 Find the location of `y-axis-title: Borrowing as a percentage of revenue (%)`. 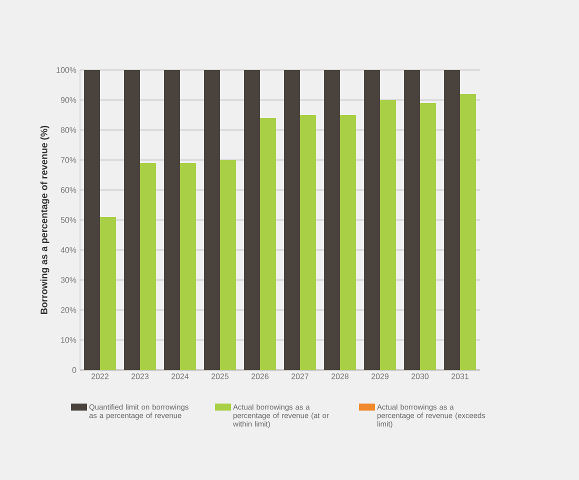

y-axis-title: Borrowing as a percentage of revenue (%) is located at coordinates (45, 220).